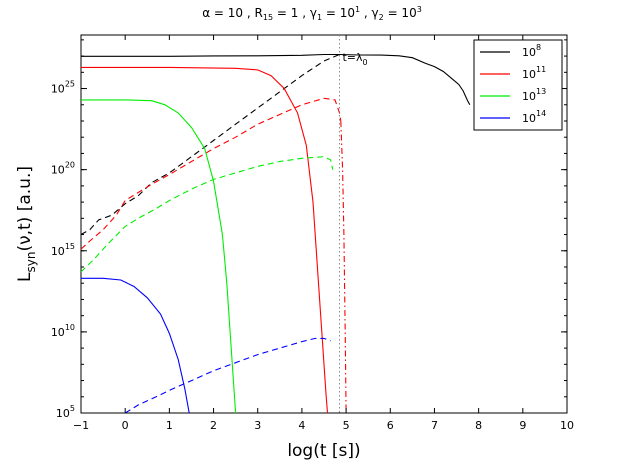 The image size is (622, 468). Describe the element at coordinates (312, 13) in the screenshot. I see `chart-title: α = 10 , R15 = 1 , γ1 = 101 , γ2 = 103` at that location.